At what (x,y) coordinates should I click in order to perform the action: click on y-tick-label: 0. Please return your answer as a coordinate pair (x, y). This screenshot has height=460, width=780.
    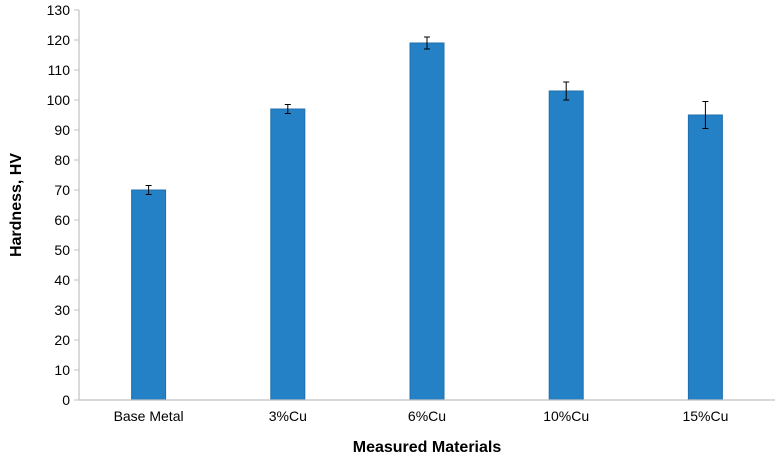
    Looking at the image, I should click on (66, 400).